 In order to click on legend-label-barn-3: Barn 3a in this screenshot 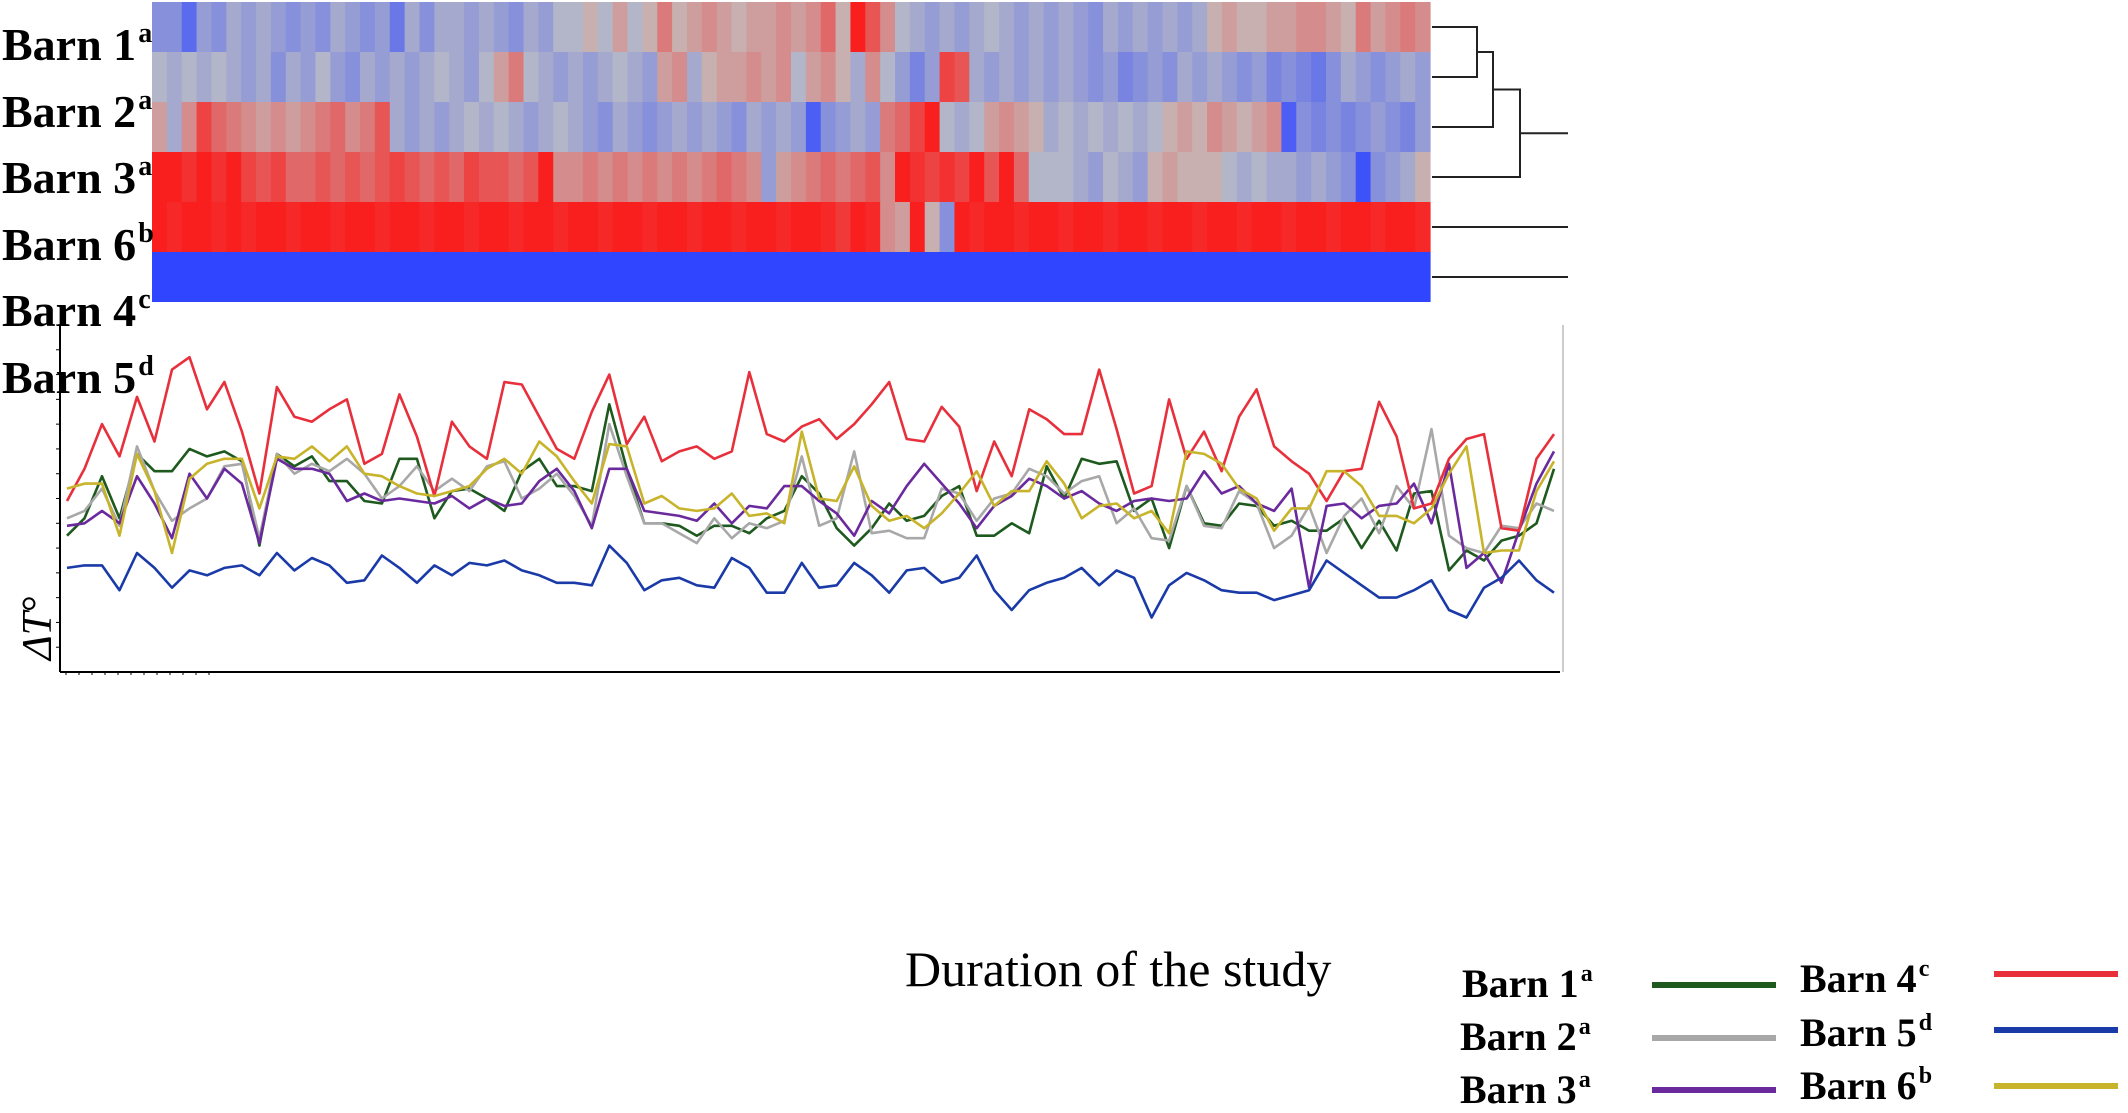, I will do `click(1525, 1089)`.